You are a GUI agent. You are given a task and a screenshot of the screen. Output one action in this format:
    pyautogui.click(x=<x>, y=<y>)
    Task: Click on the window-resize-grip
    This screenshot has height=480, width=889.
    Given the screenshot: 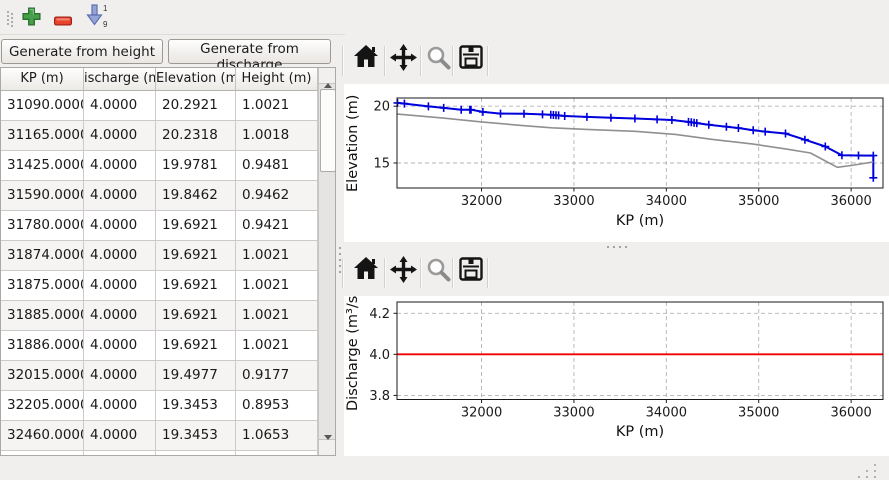 What is the action you would take?
    pyautogui.click(x=869, y=469)
    